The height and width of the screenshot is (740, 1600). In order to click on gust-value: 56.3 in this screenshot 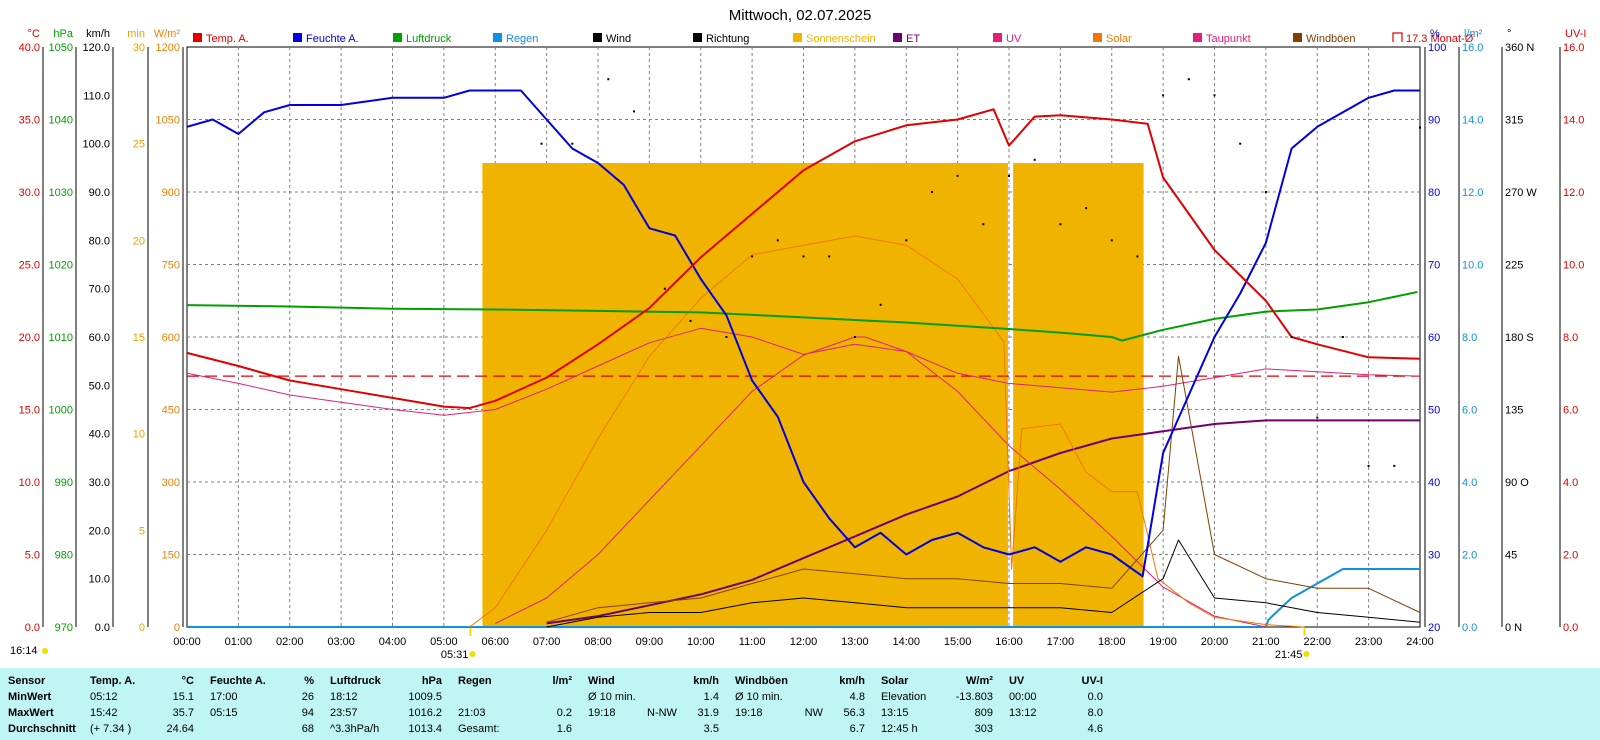, I will do `click(854, 713)`.